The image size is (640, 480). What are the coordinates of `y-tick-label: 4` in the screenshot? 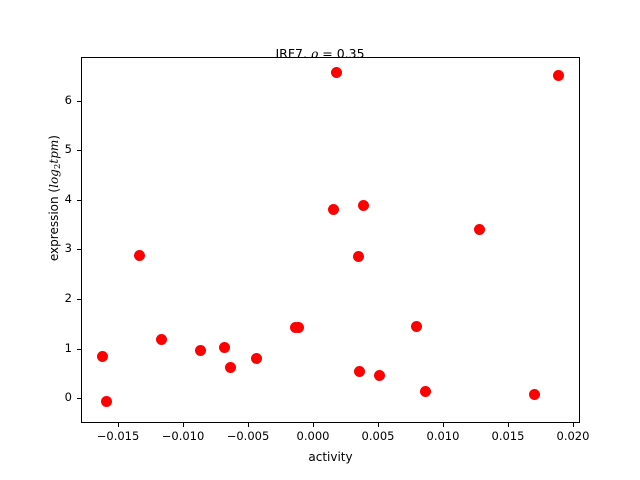 It's located at (68, 198).